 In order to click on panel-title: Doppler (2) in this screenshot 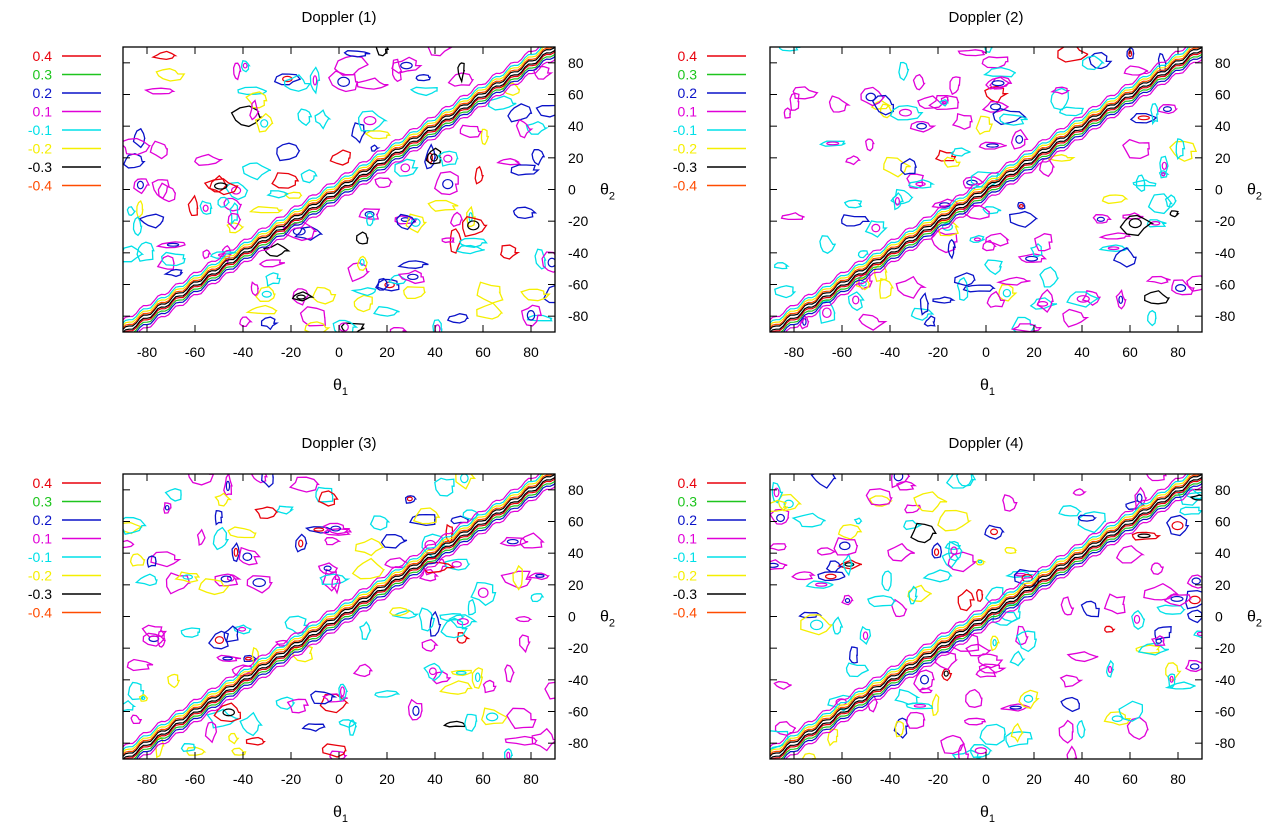, I will do `click(985, 17)`.